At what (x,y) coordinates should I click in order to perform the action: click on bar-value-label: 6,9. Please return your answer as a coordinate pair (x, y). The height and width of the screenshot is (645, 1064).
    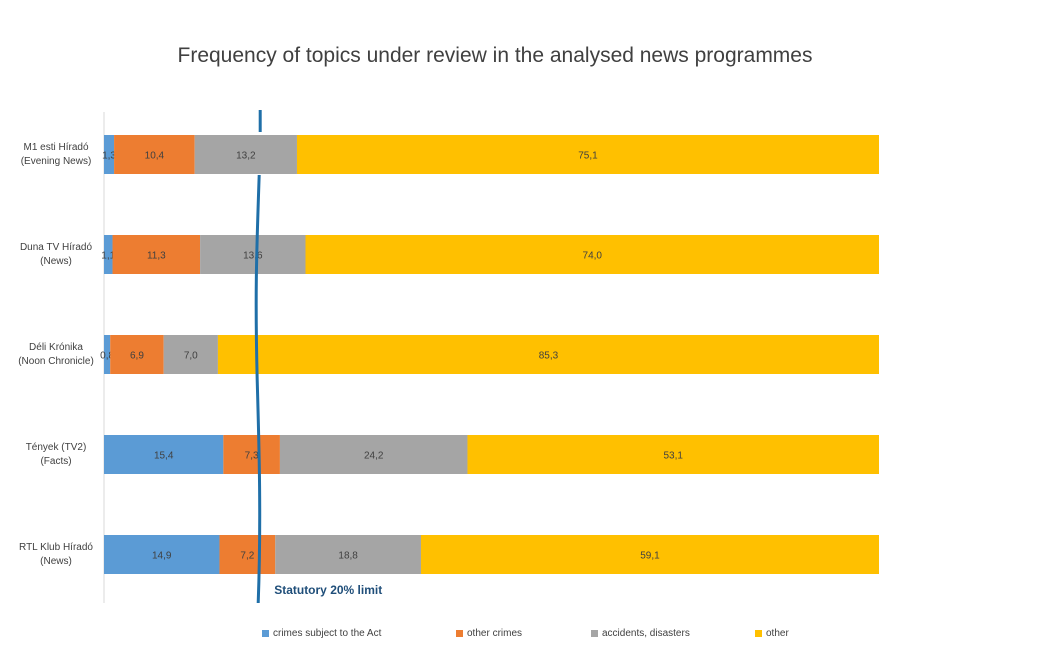
    Looking at the image, I should click on (137, 356).